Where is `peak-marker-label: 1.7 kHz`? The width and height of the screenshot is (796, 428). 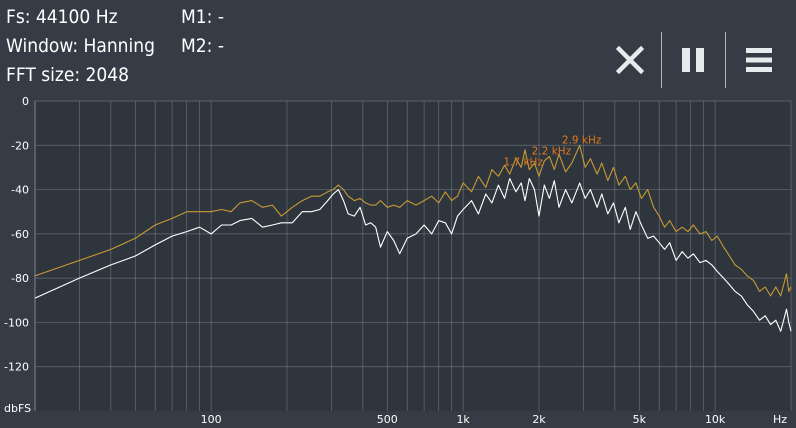 peak-marker-label: 1.7 kHz is located at coordinates (523, 162).